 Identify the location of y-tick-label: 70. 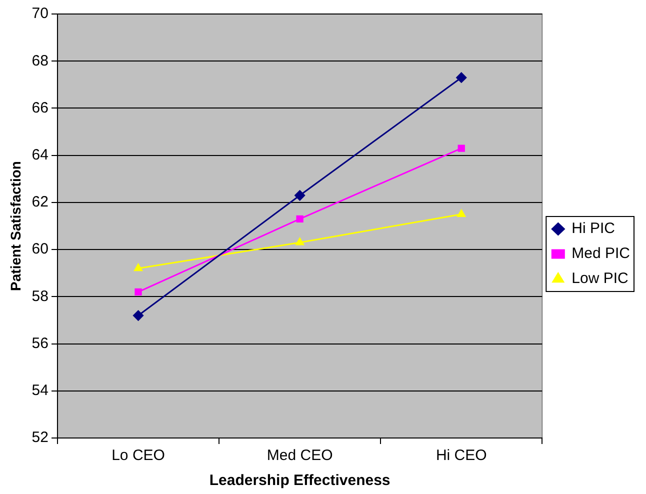
(40, 13).